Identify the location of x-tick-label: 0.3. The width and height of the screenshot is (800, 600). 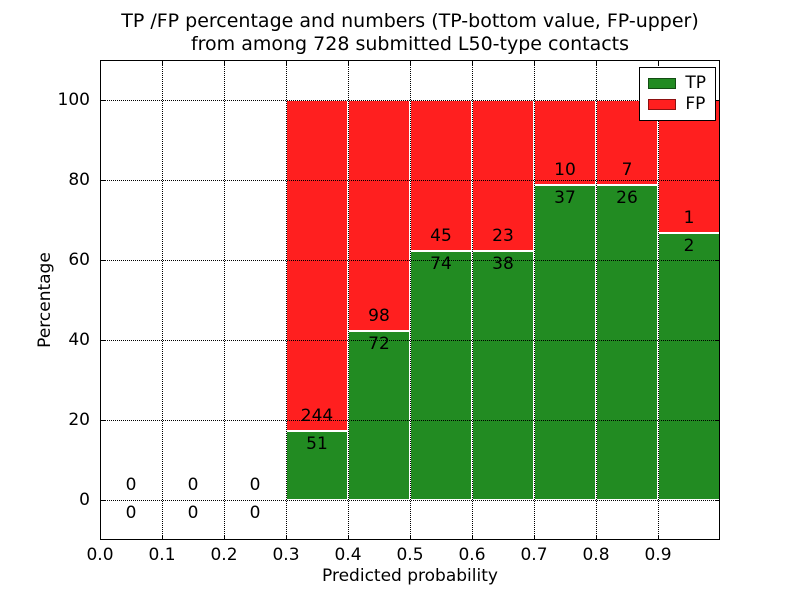
(286, 555).